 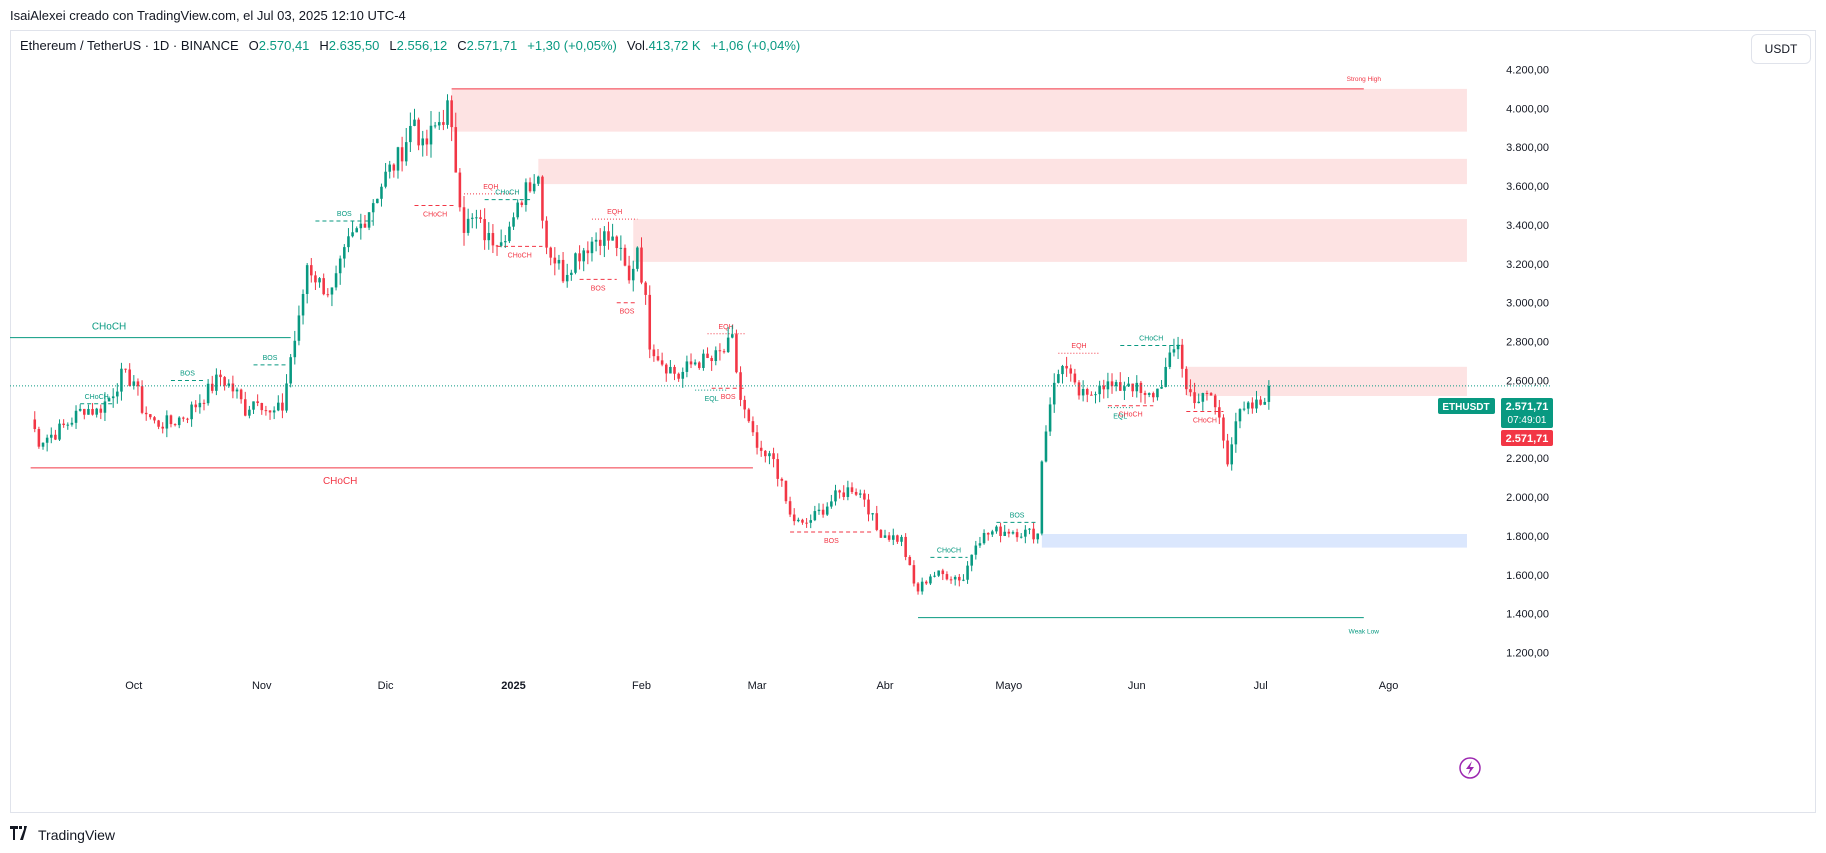 What do you see at coordinates (1527, 70) in the screenshot?
I see `y-tick-label: 4.200,00` at bounding box center [1527, 70].